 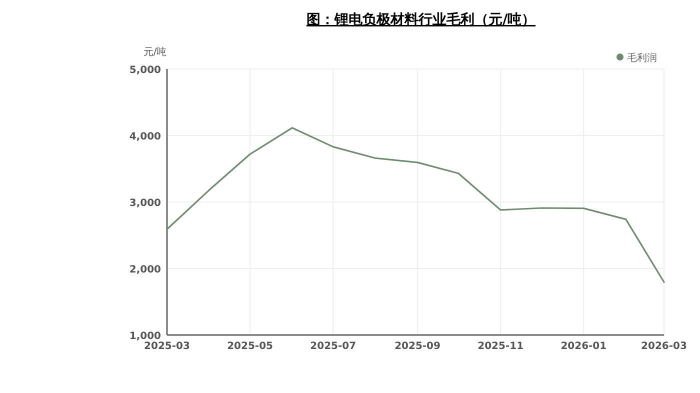 What do you see at coordinates (421, 19) in the screenshot?
I see `chart-title: 图：锂电负极材料行业毛利（元/吨）` at bounding box center [421, 19].